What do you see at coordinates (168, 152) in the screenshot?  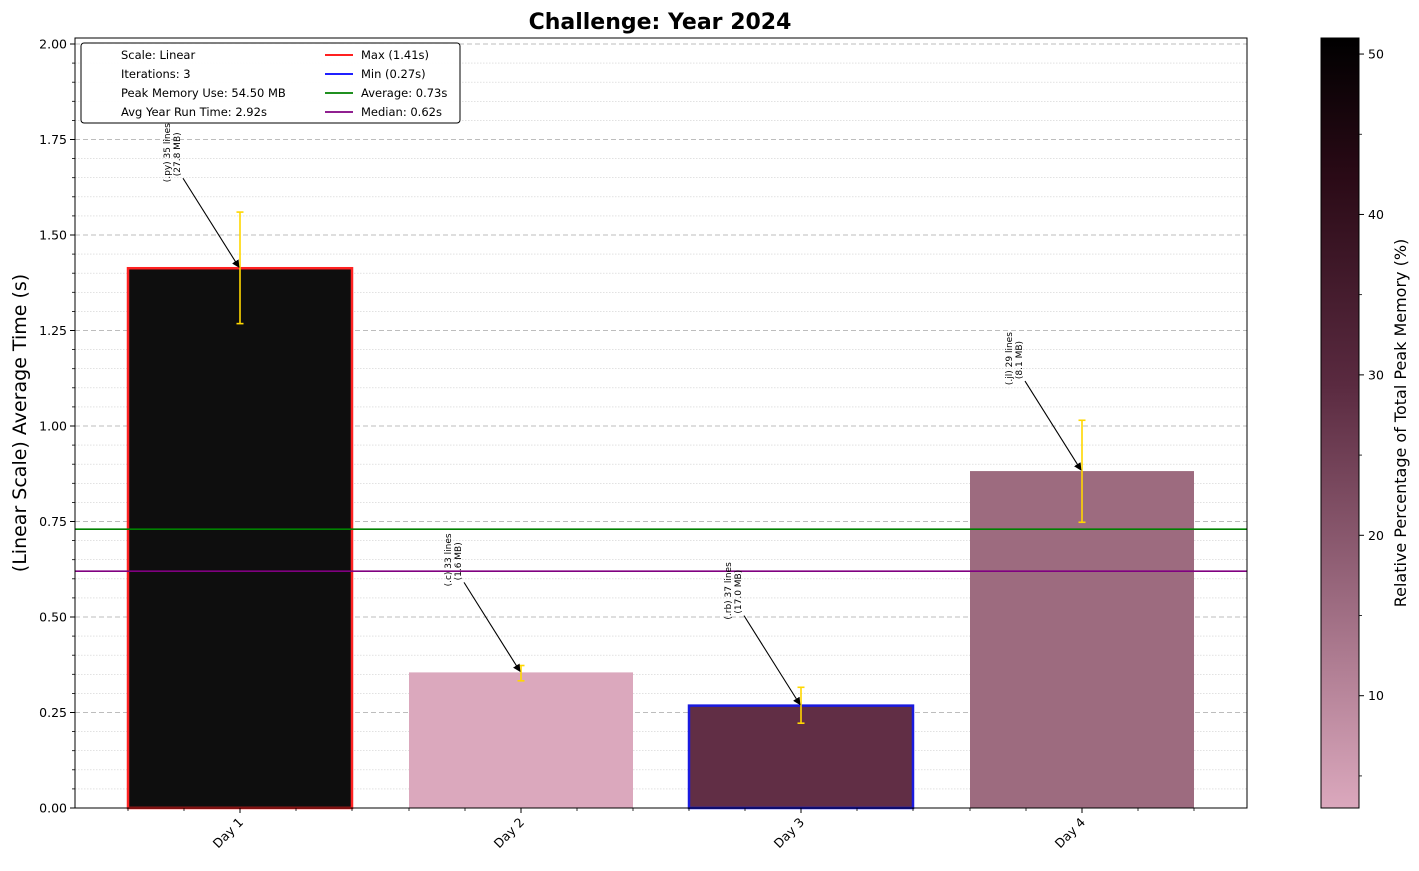 I see `annotation-line1: (.py) 35 lines` at bounding box center [168, 152].